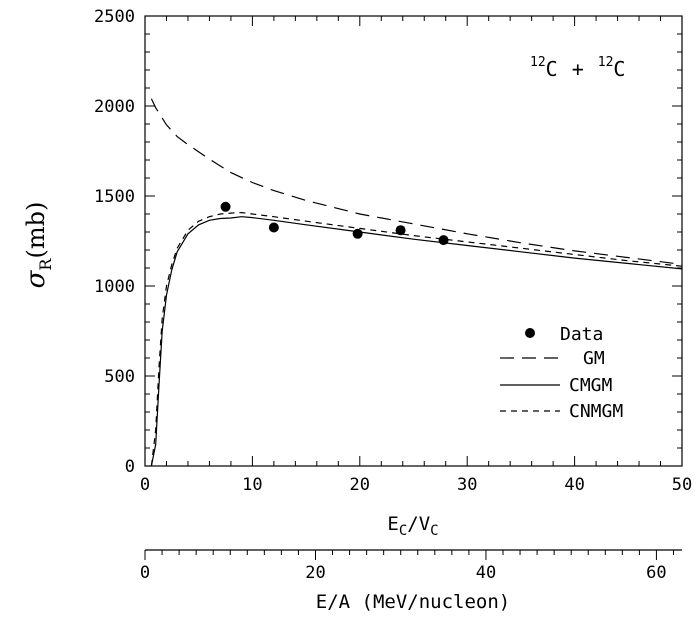  Describe the element at coordinates (606, 62) in the screenshot. I see `annotation-mass2: 12` at that location.